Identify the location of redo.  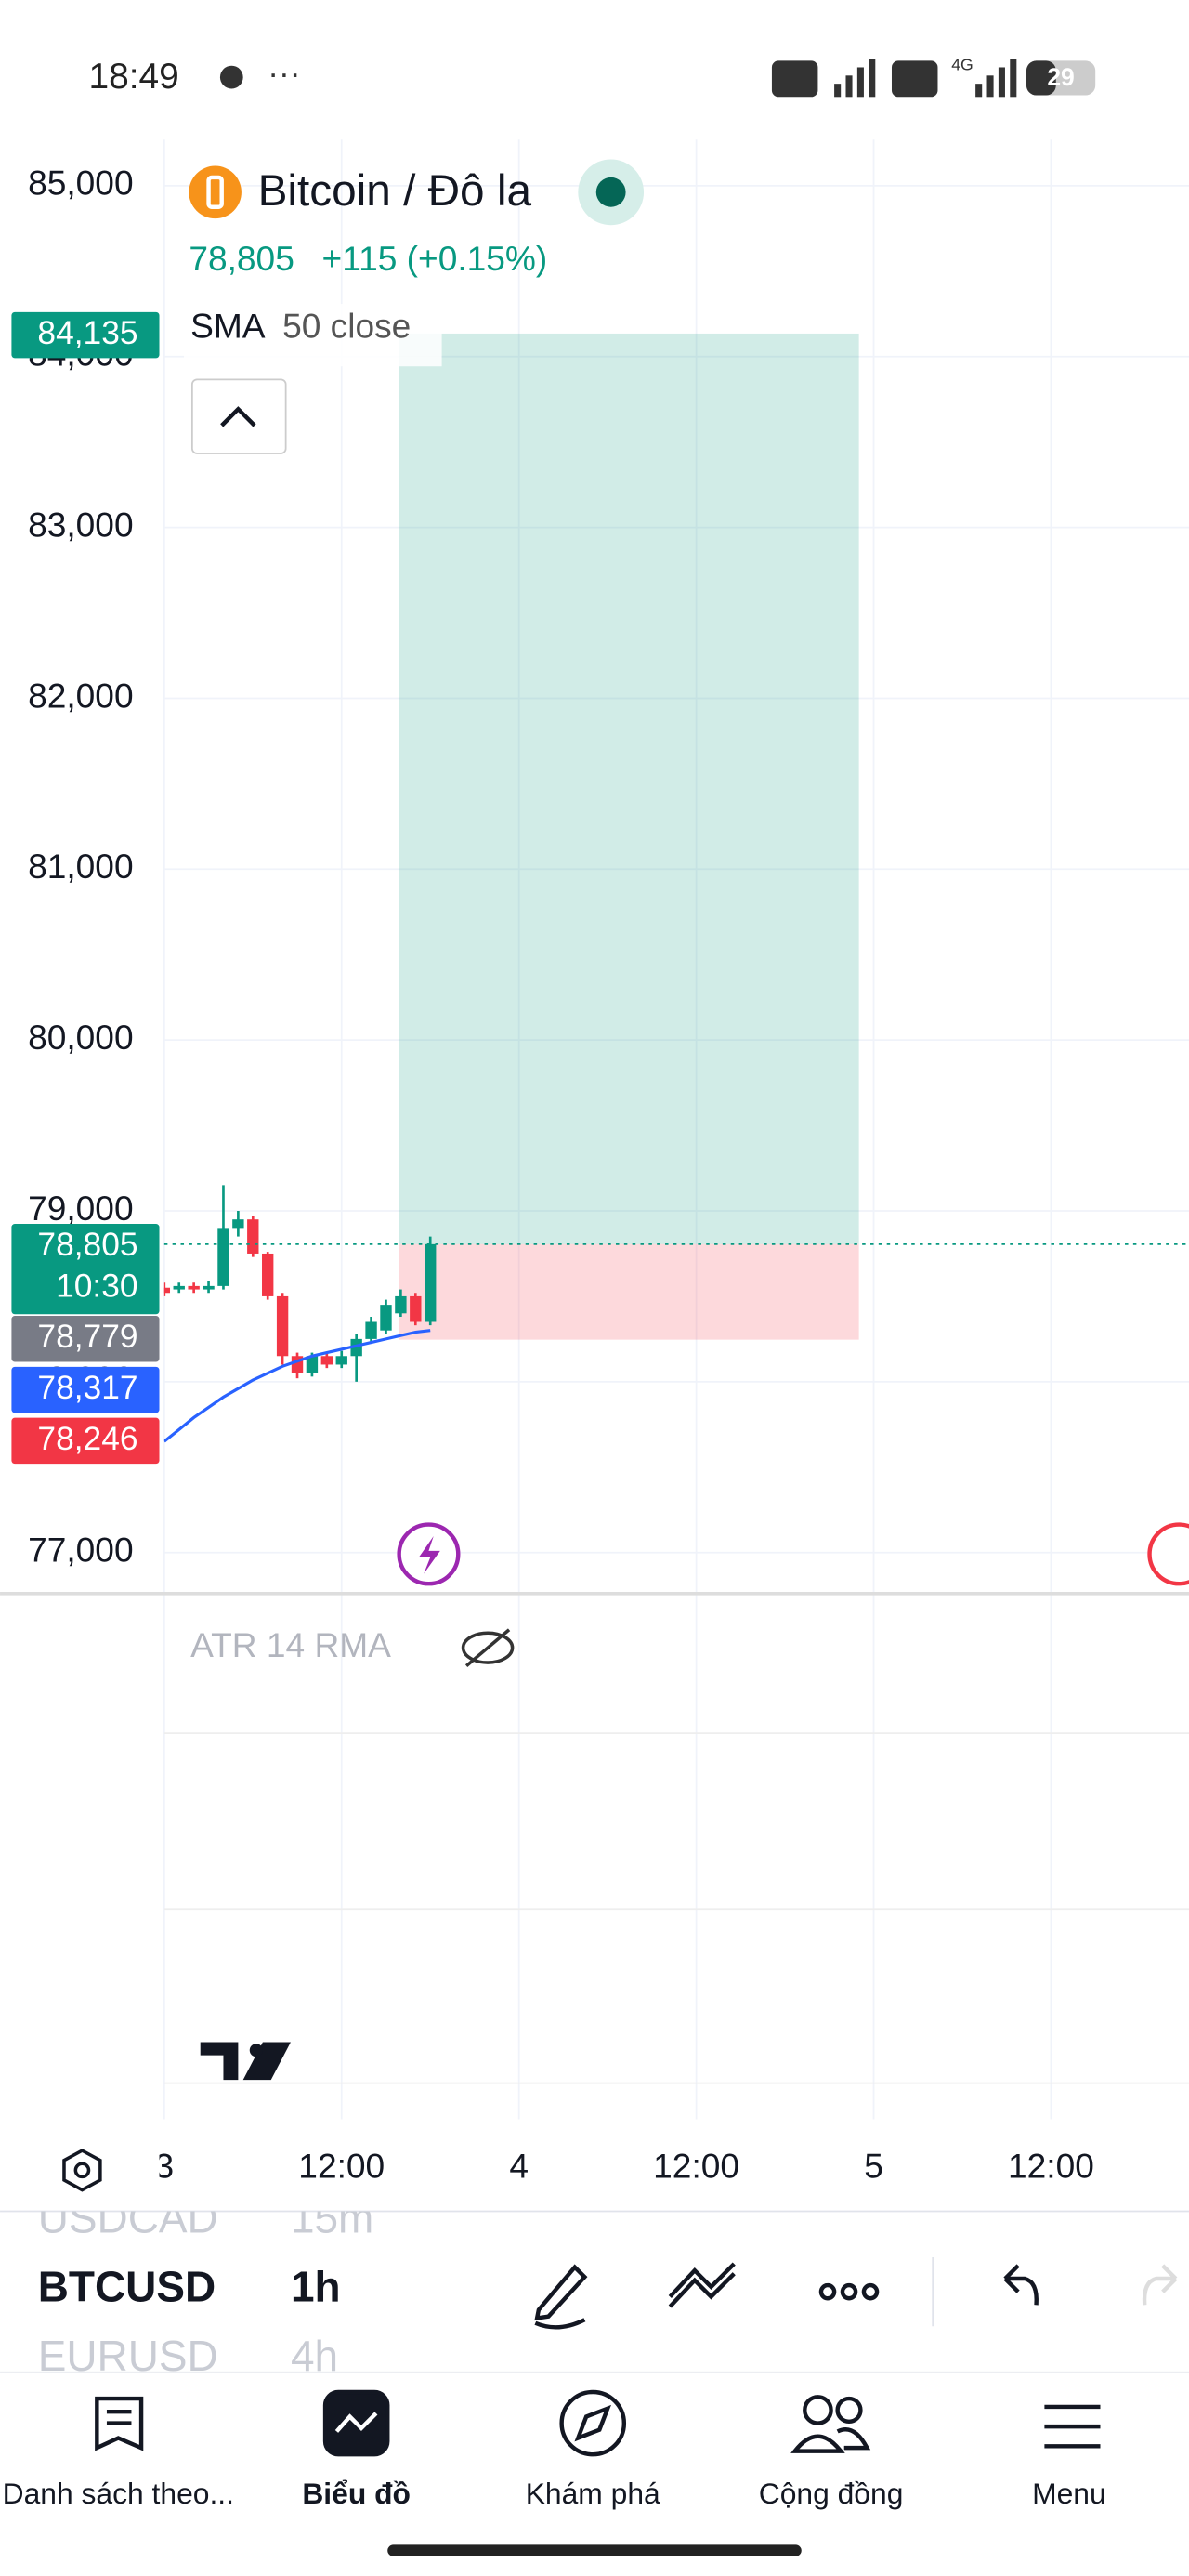
(1160, 2285).